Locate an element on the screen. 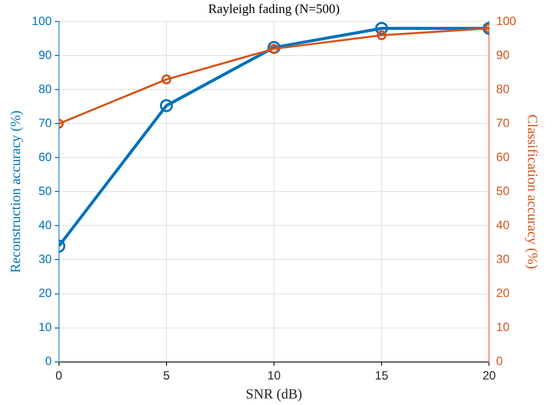 Image resolution: width=552 pixels, height=405 pixels. x-axis-title: SNR (dB) is located at coordinates (274, 394).